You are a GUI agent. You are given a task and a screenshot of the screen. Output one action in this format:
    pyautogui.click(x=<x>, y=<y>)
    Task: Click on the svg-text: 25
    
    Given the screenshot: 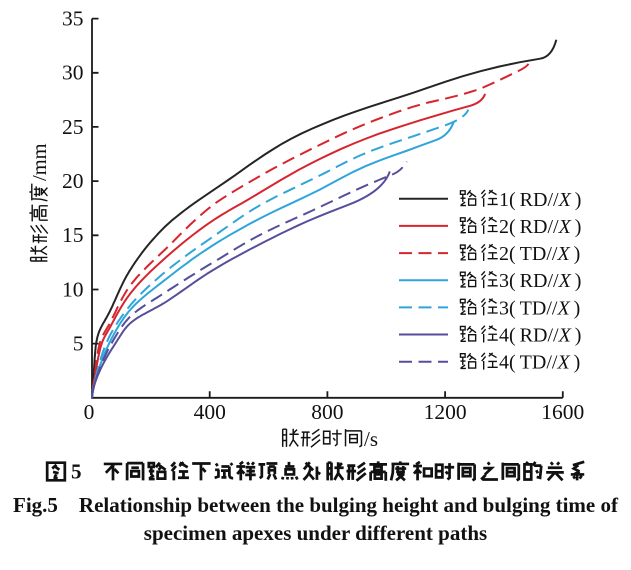 What is the action you would take?
    pyautogui.click(x=73, y=127)
    